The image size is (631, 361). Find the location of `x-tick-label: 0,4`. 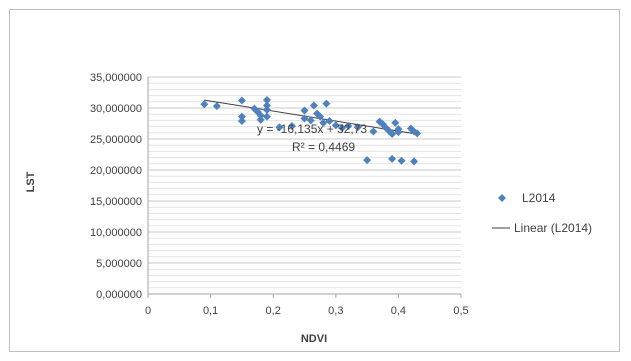

x-tick-label: 0,4 is located at coordinates (398, 311).